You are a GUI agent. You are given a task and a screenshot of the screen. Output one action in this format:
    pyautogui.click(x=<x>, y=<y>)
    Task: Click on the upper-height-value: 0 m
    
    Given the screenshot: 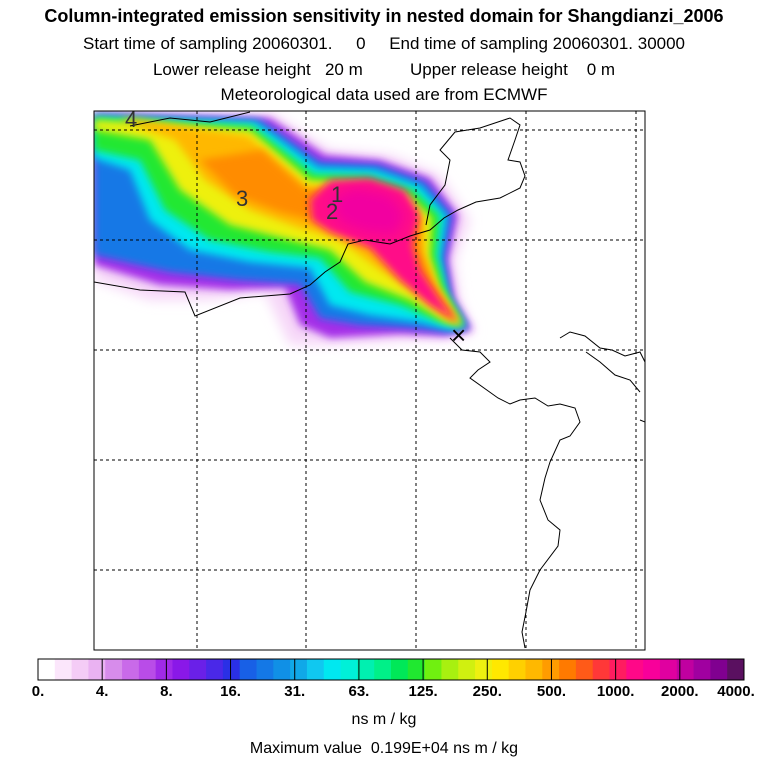 What is the action you would take?
    pyautogui.click(x=601, y=69)
    